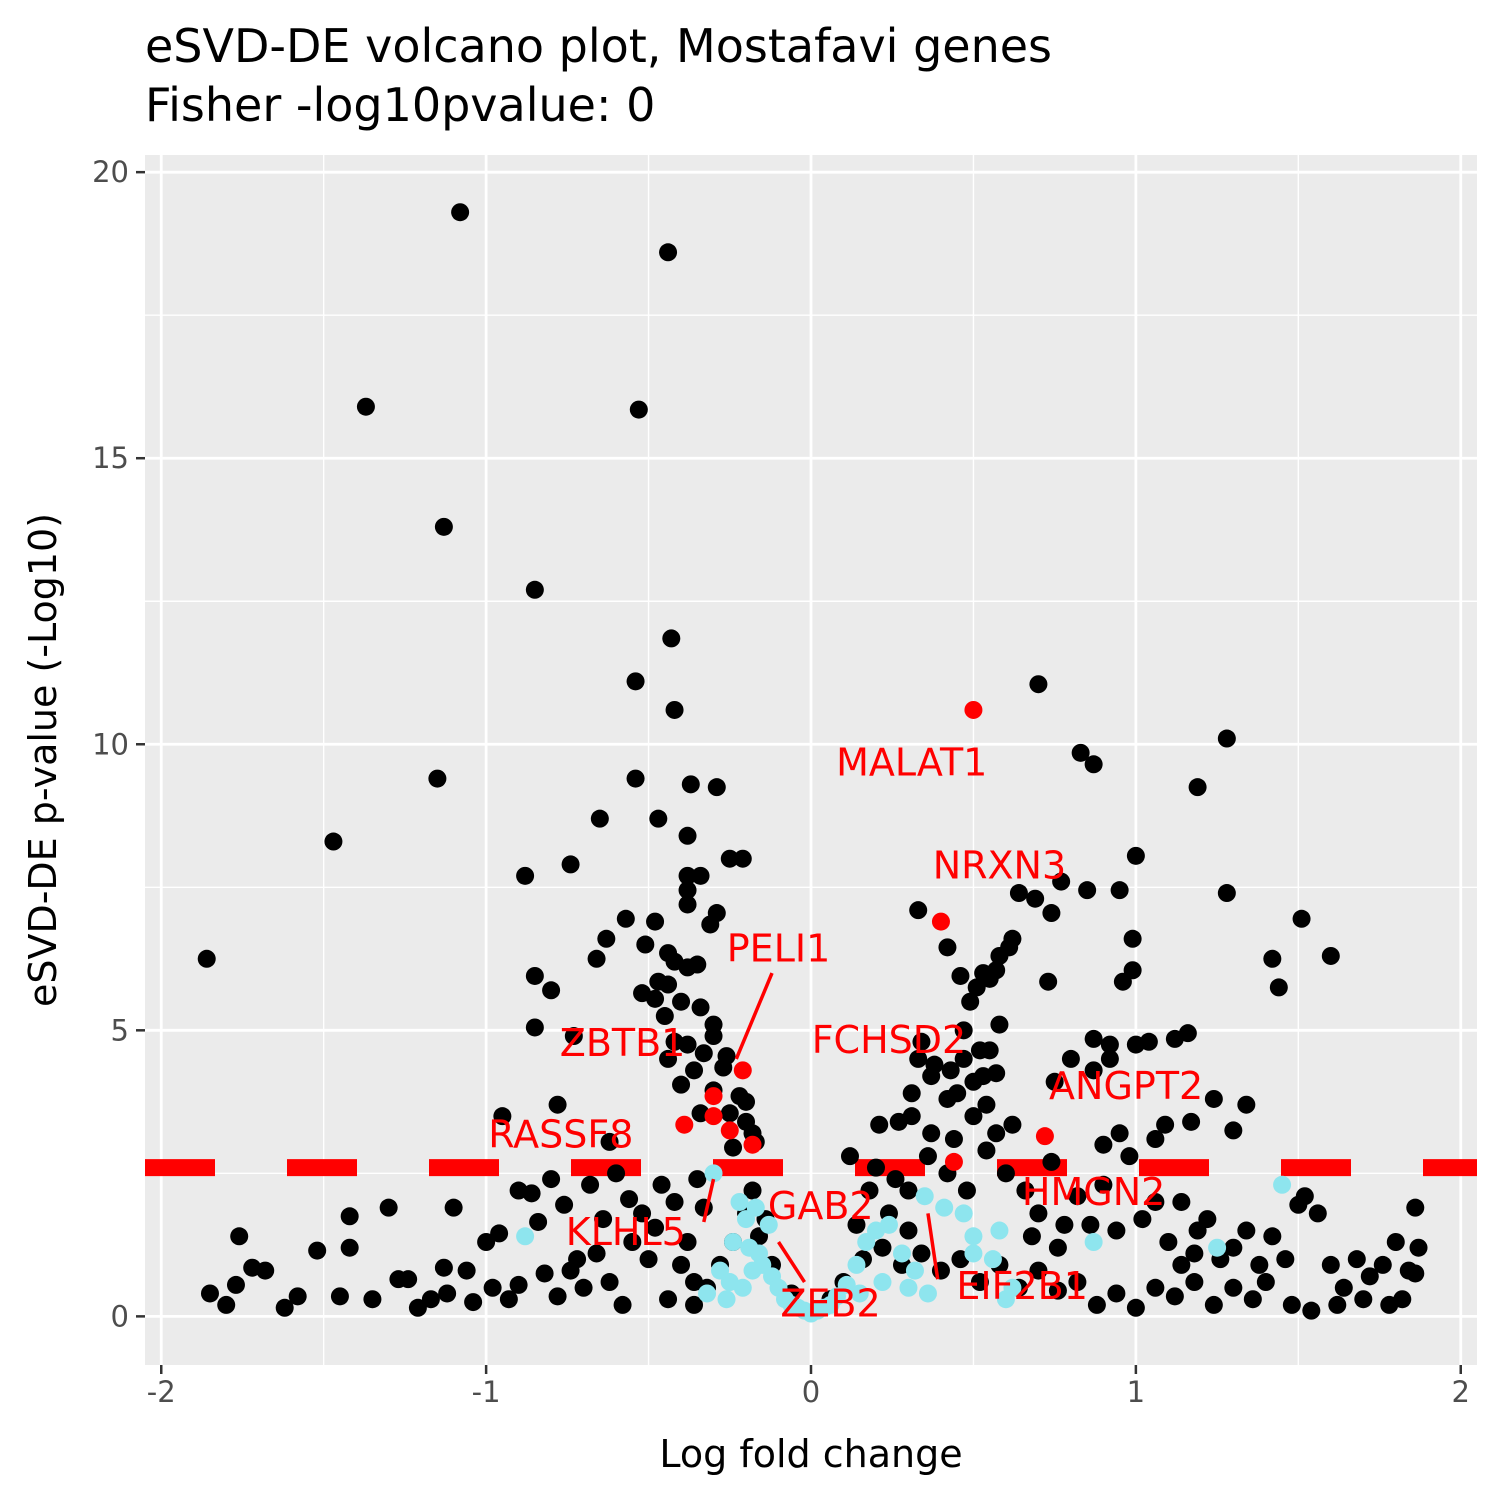  What do you see at coordinates (889, 1040) in the screenshot?
I see `gene-label-fchsd2: FCHSD2` at bounding box center [889, 1040].